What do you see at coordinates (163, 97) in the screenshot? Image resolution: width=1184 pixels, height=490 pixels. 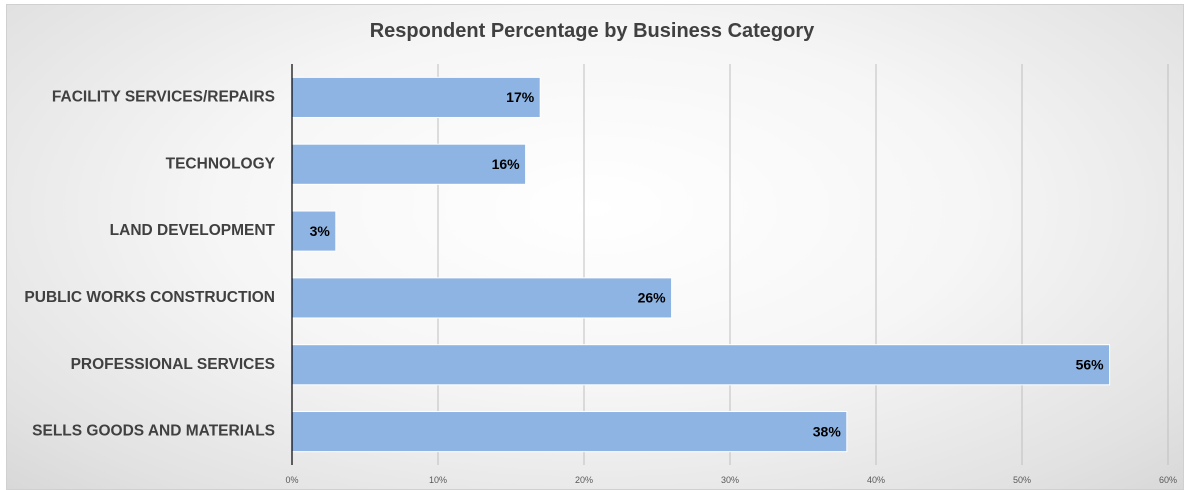 I see `category-label: FACILITY SERVICES/REPAIRS` at bounding box center [163, 97].